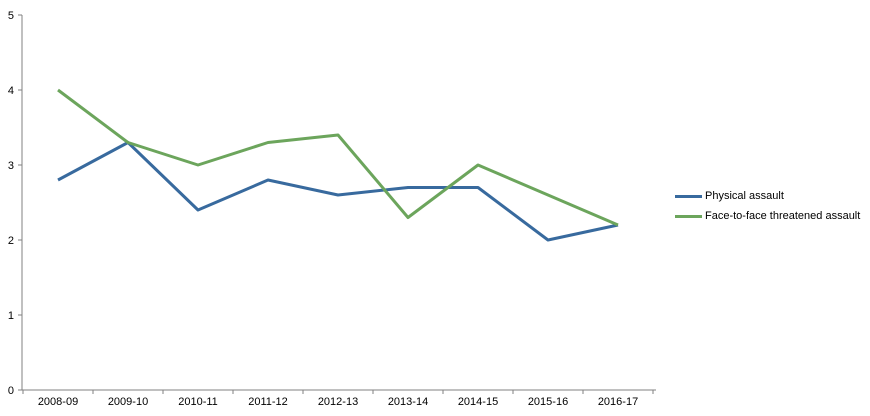 This screenshot has height=416, width=870. I want to click on x-tick-label: 2009-10, so click(128, 402).